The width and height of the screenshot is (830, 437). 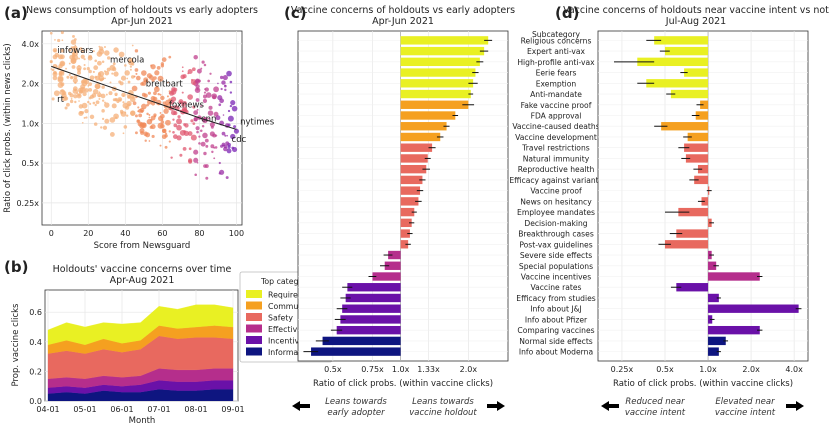 What do you see at coordinates (556, 319) in the screenshot?
I see `category-label: Info about Pfizer` at bounding box center [556, 319].